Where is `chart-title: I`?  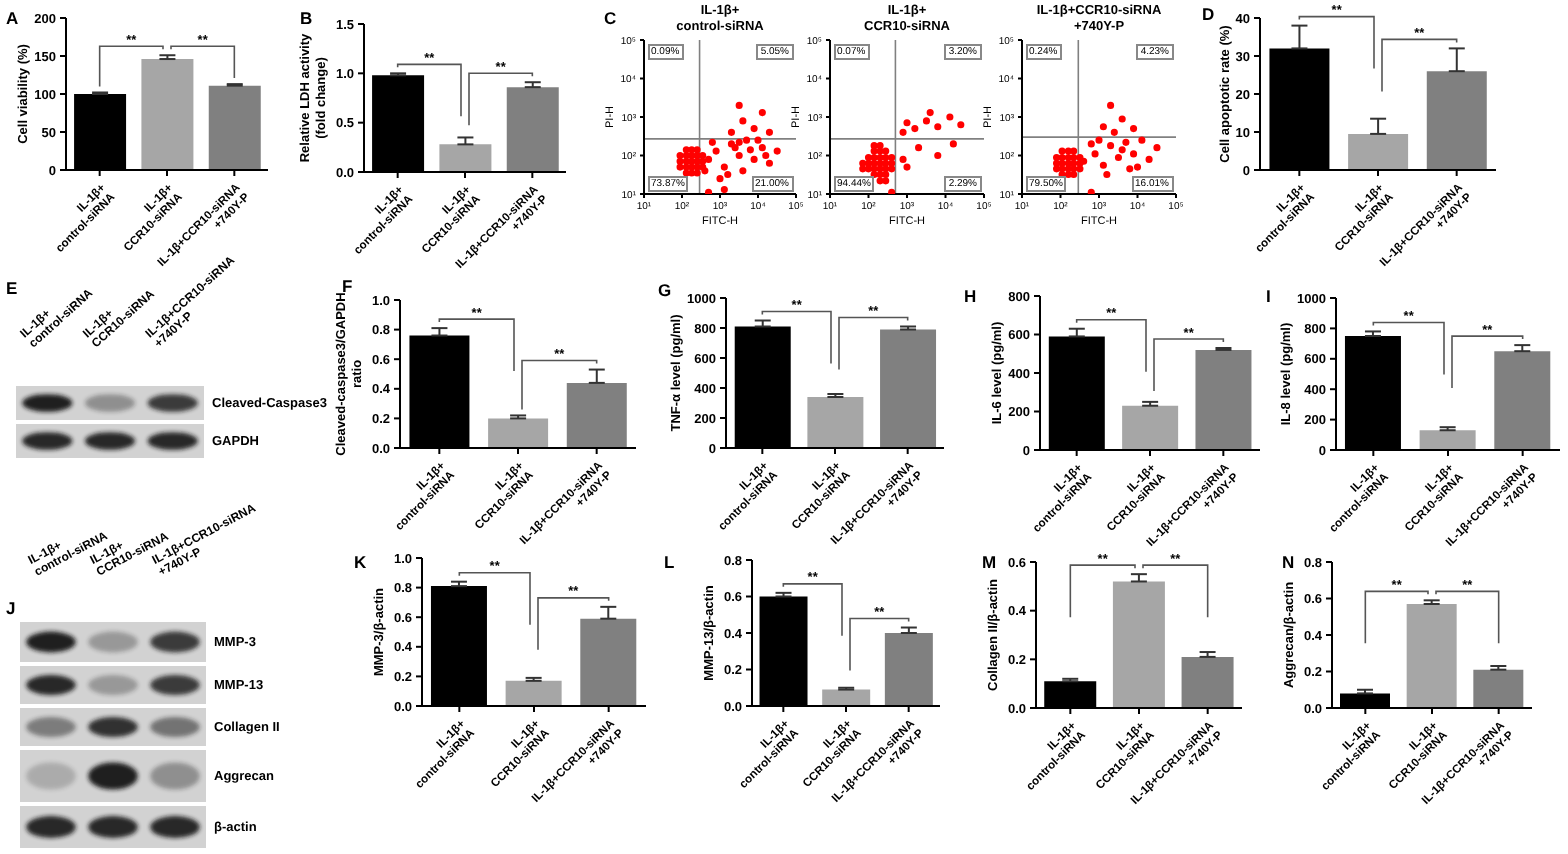
chart-title: I is located at coordinates (1268, 296).